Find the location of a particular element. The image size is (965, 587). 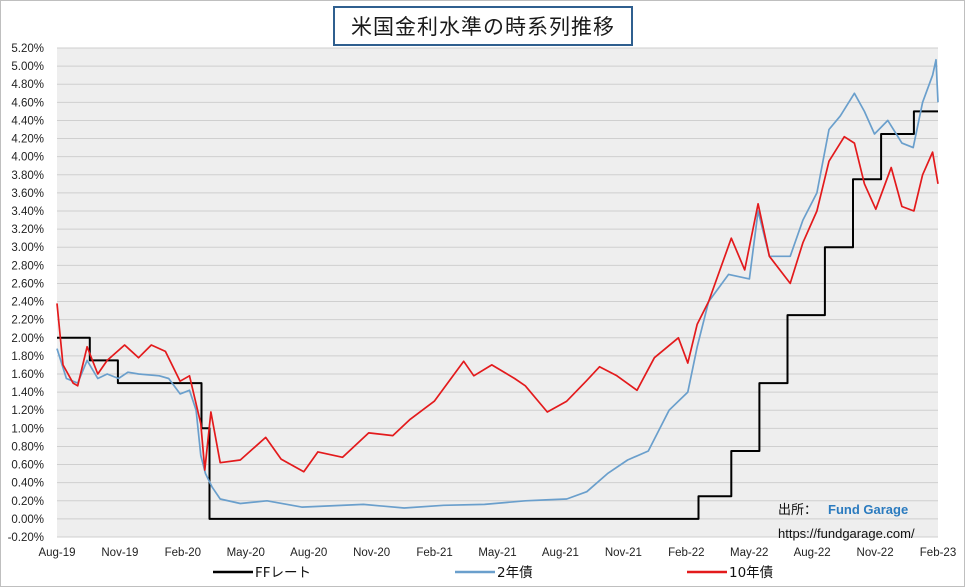

x-tick-label: Feb-21 is located at coordinates (434, 553).